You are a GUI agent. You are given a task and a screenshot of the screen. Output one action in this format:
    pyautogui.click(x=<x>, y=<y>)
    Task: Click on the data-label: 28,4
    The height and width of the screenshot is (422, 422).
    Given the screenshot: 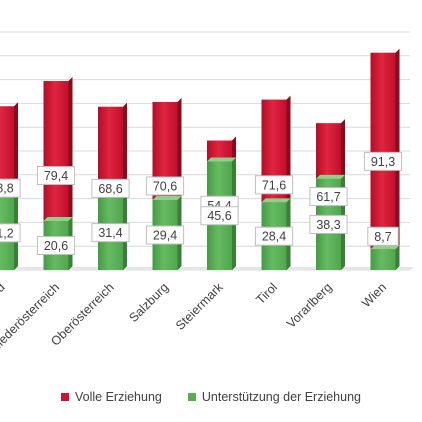 What is the action you would take?
    pyautogui.click(x=274, y=237)
    